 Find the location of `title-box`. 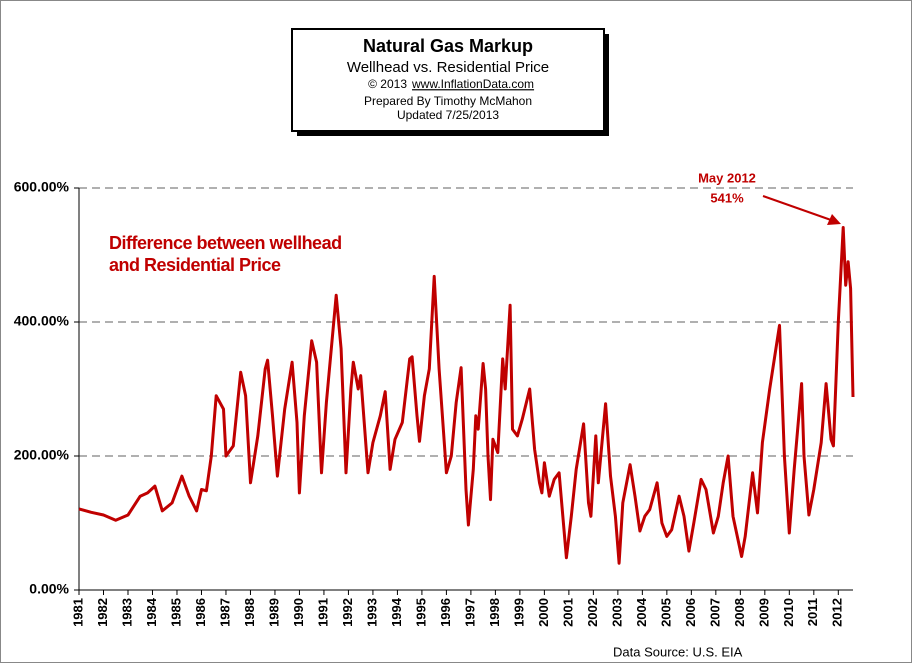

title-box is located at coordinates (448, 80).